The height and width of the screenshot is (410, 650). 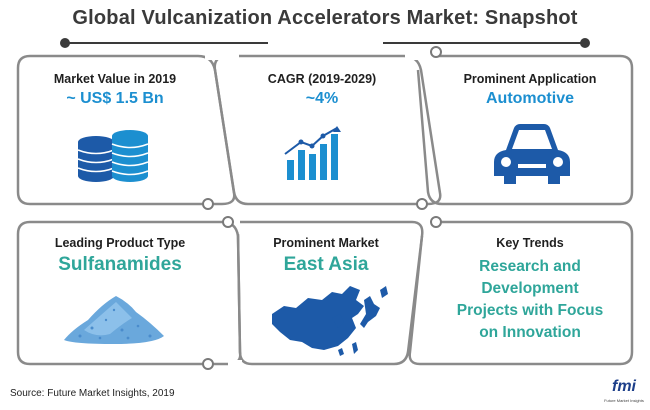 What do you see at coordinates (92, 393) in the screenshot?
I see `source-note: Source: Future Market Insights, 2019` at bounding box center [92, 393].